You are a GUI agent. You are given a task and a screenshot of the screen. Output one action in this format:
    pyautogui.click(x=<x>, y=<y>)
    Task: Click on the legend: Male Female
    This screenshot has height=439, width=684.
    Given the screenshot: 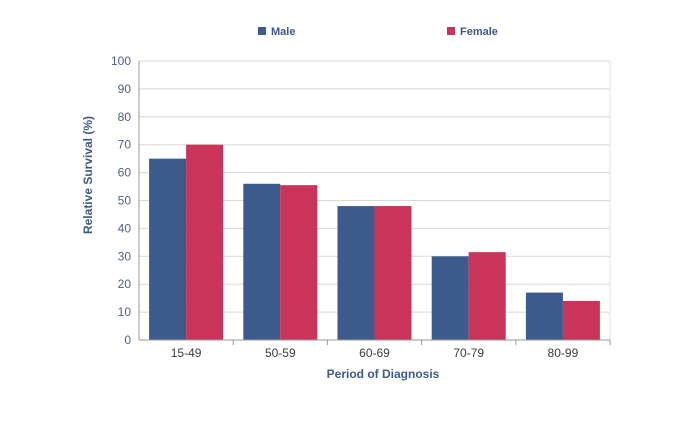 What is the action you would take?
    pyautogui.click(x=378, y=32)
    